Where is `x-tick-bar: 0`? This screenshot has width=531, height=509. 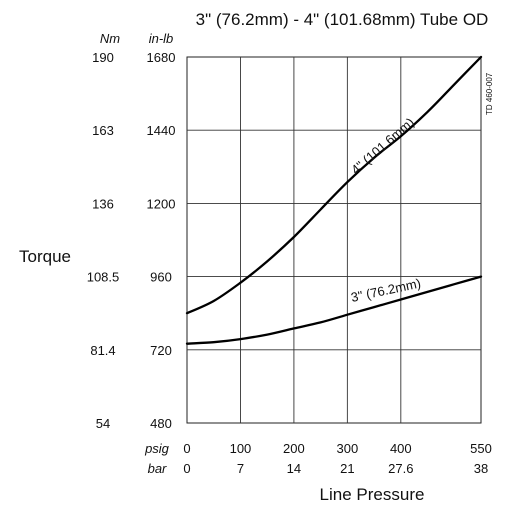 x-tick-bar: 0 is located at coordinates (186, 468).